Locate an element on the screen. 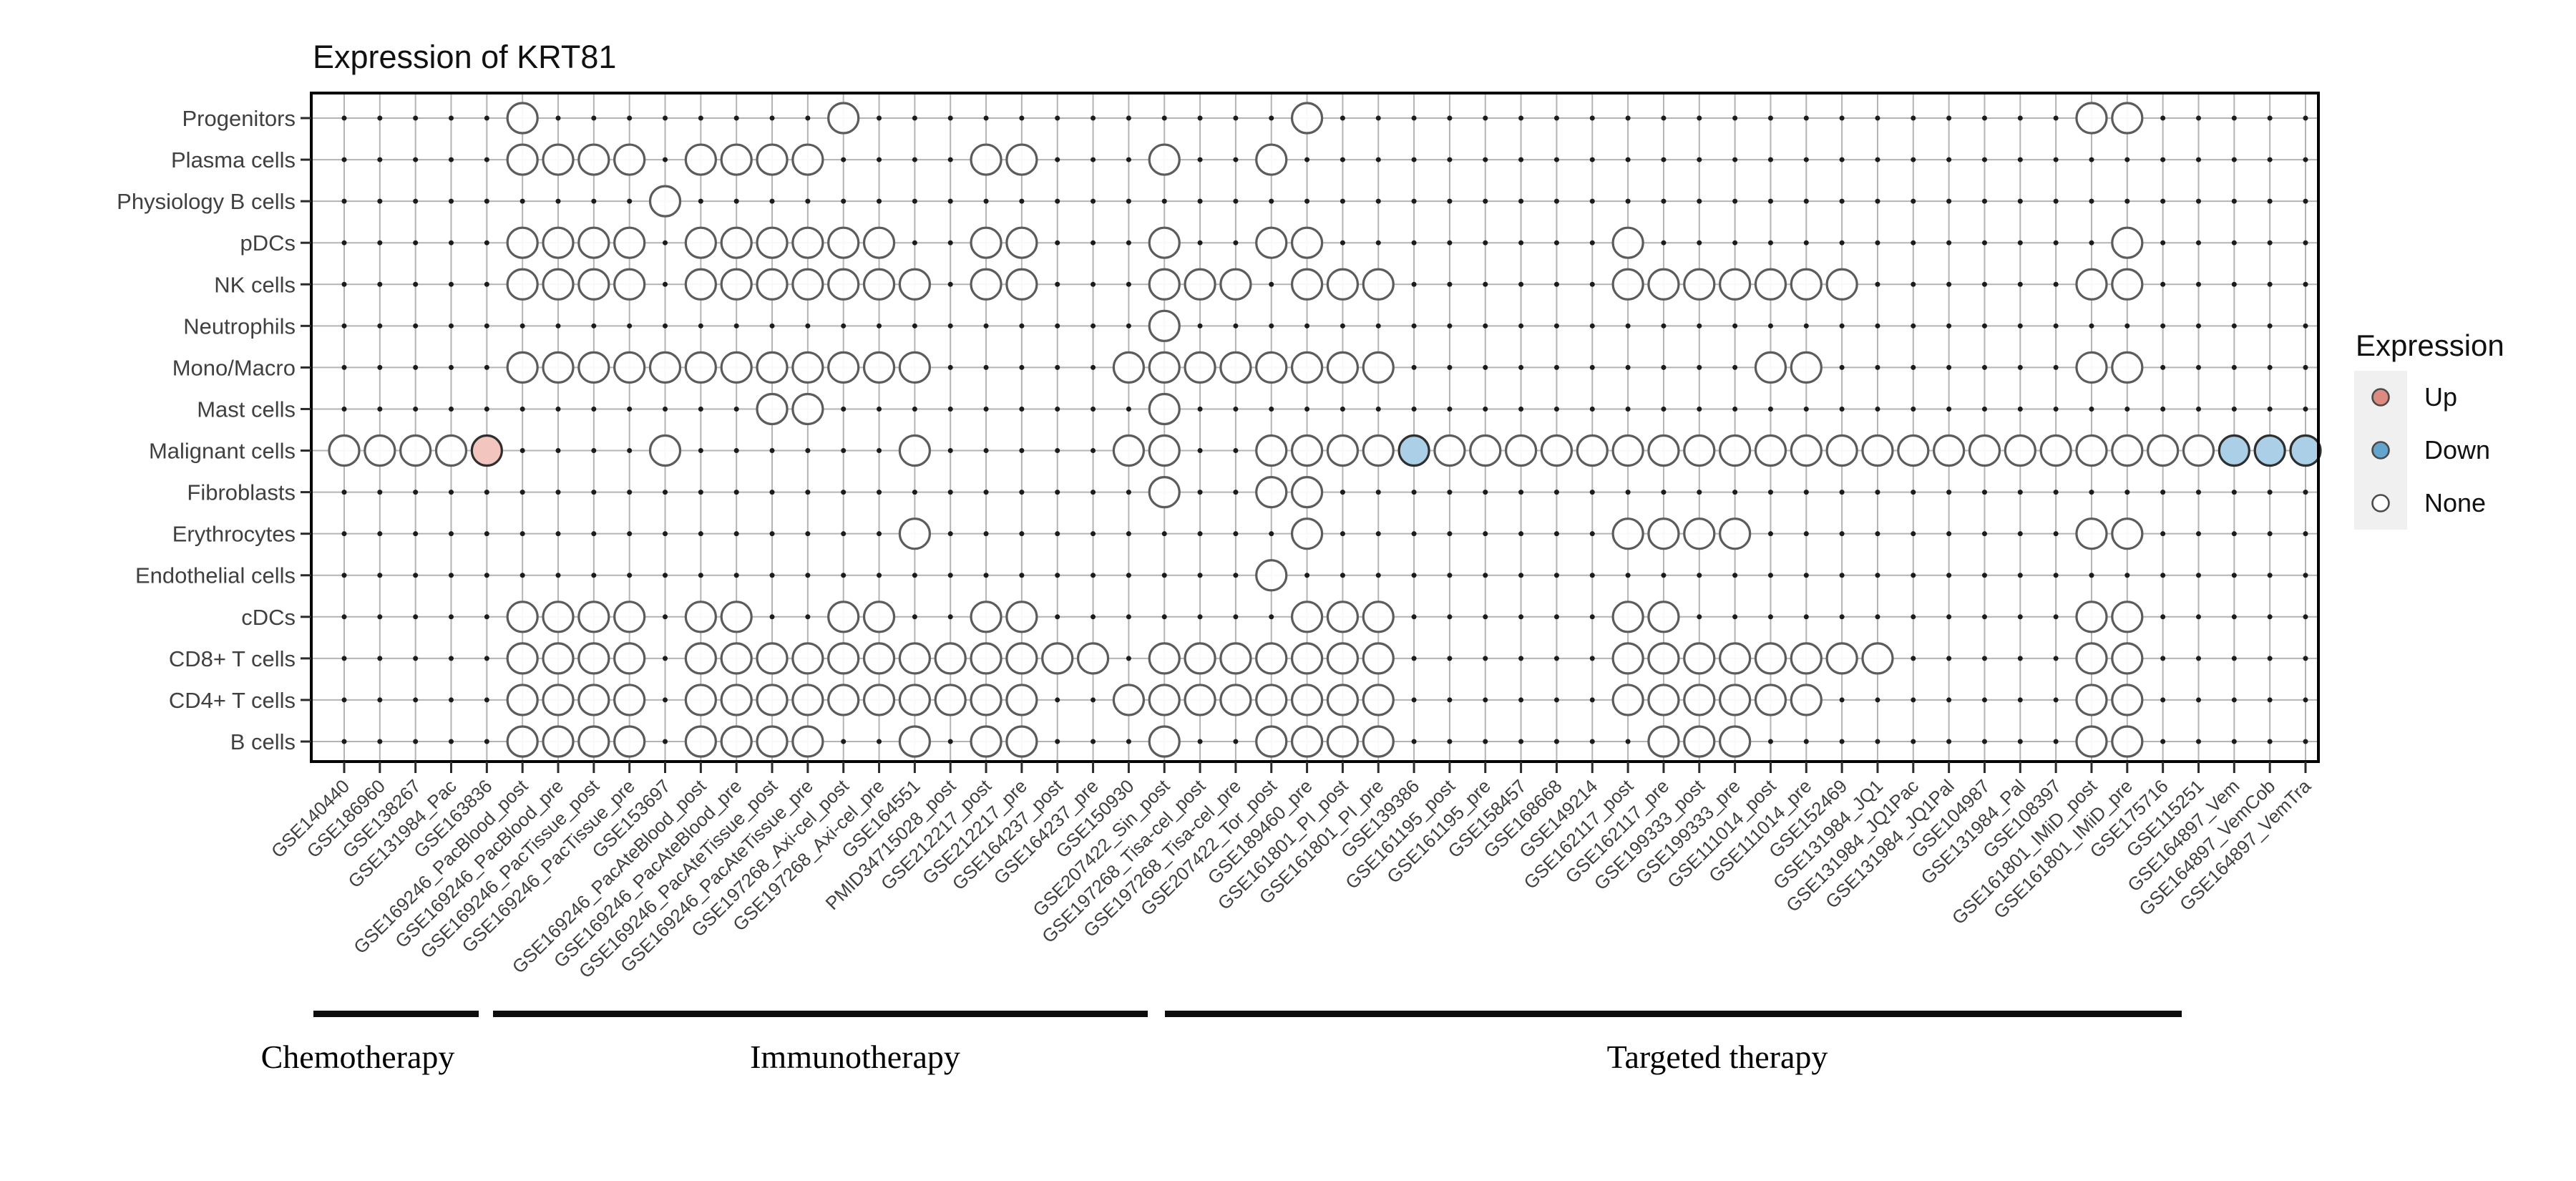 This screenshot has width=2576, height=1181. y-axis-label: Endothelial cells is located at coordinates (215, 575).